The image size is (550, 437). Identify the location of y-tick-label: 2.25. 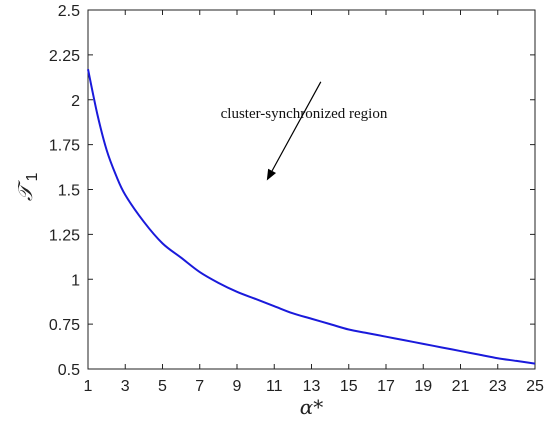
(64, 56).